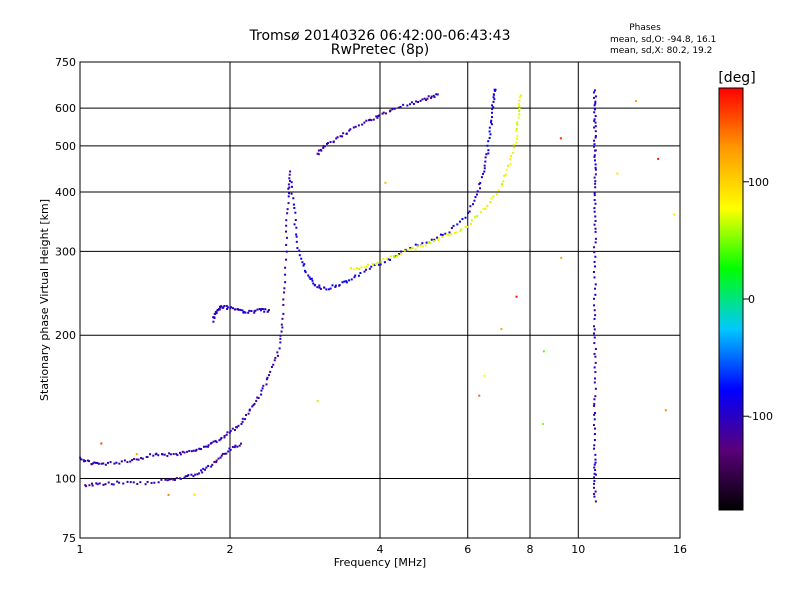 This screenshot has width=800, height=600. Describe the element at coordinates (65, 479) in the screenshot. I see `y-tick-label: 100` at that location.